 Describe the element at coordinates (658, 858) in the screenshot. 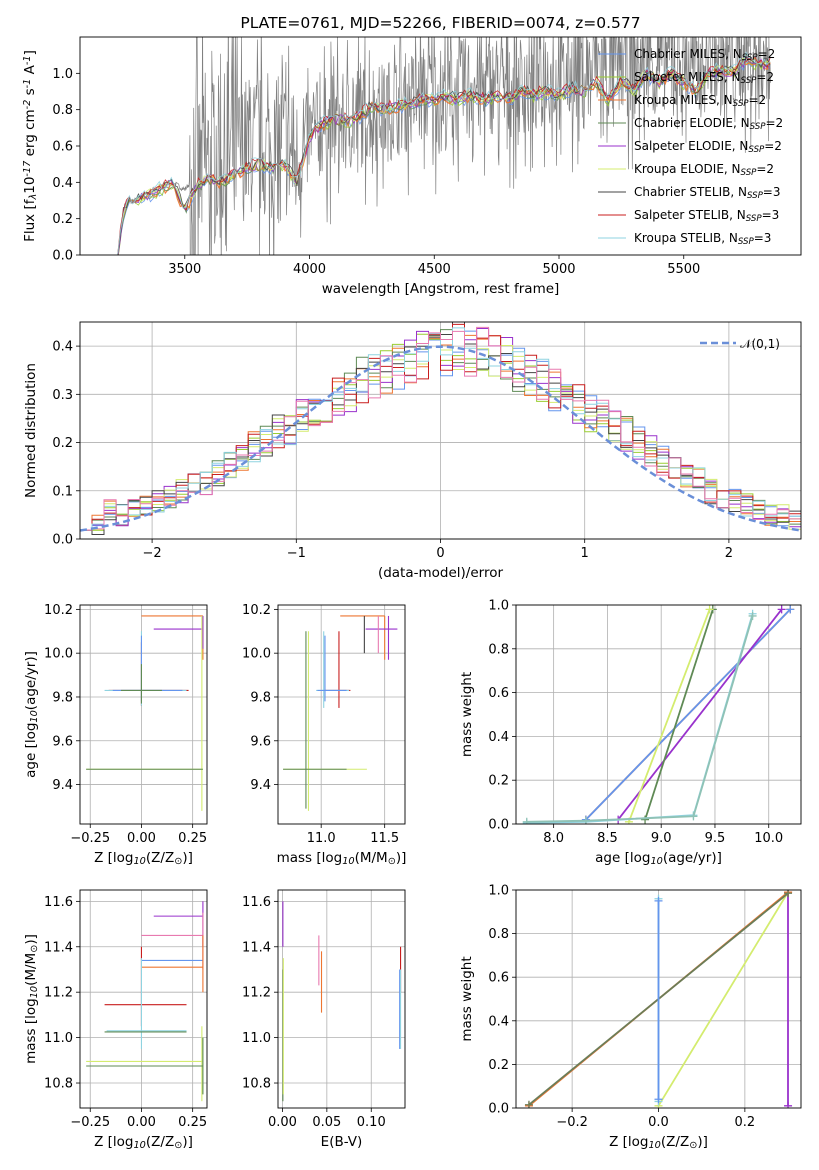

I see `x-axis-label: age [log10(age/yr)]` at that location.